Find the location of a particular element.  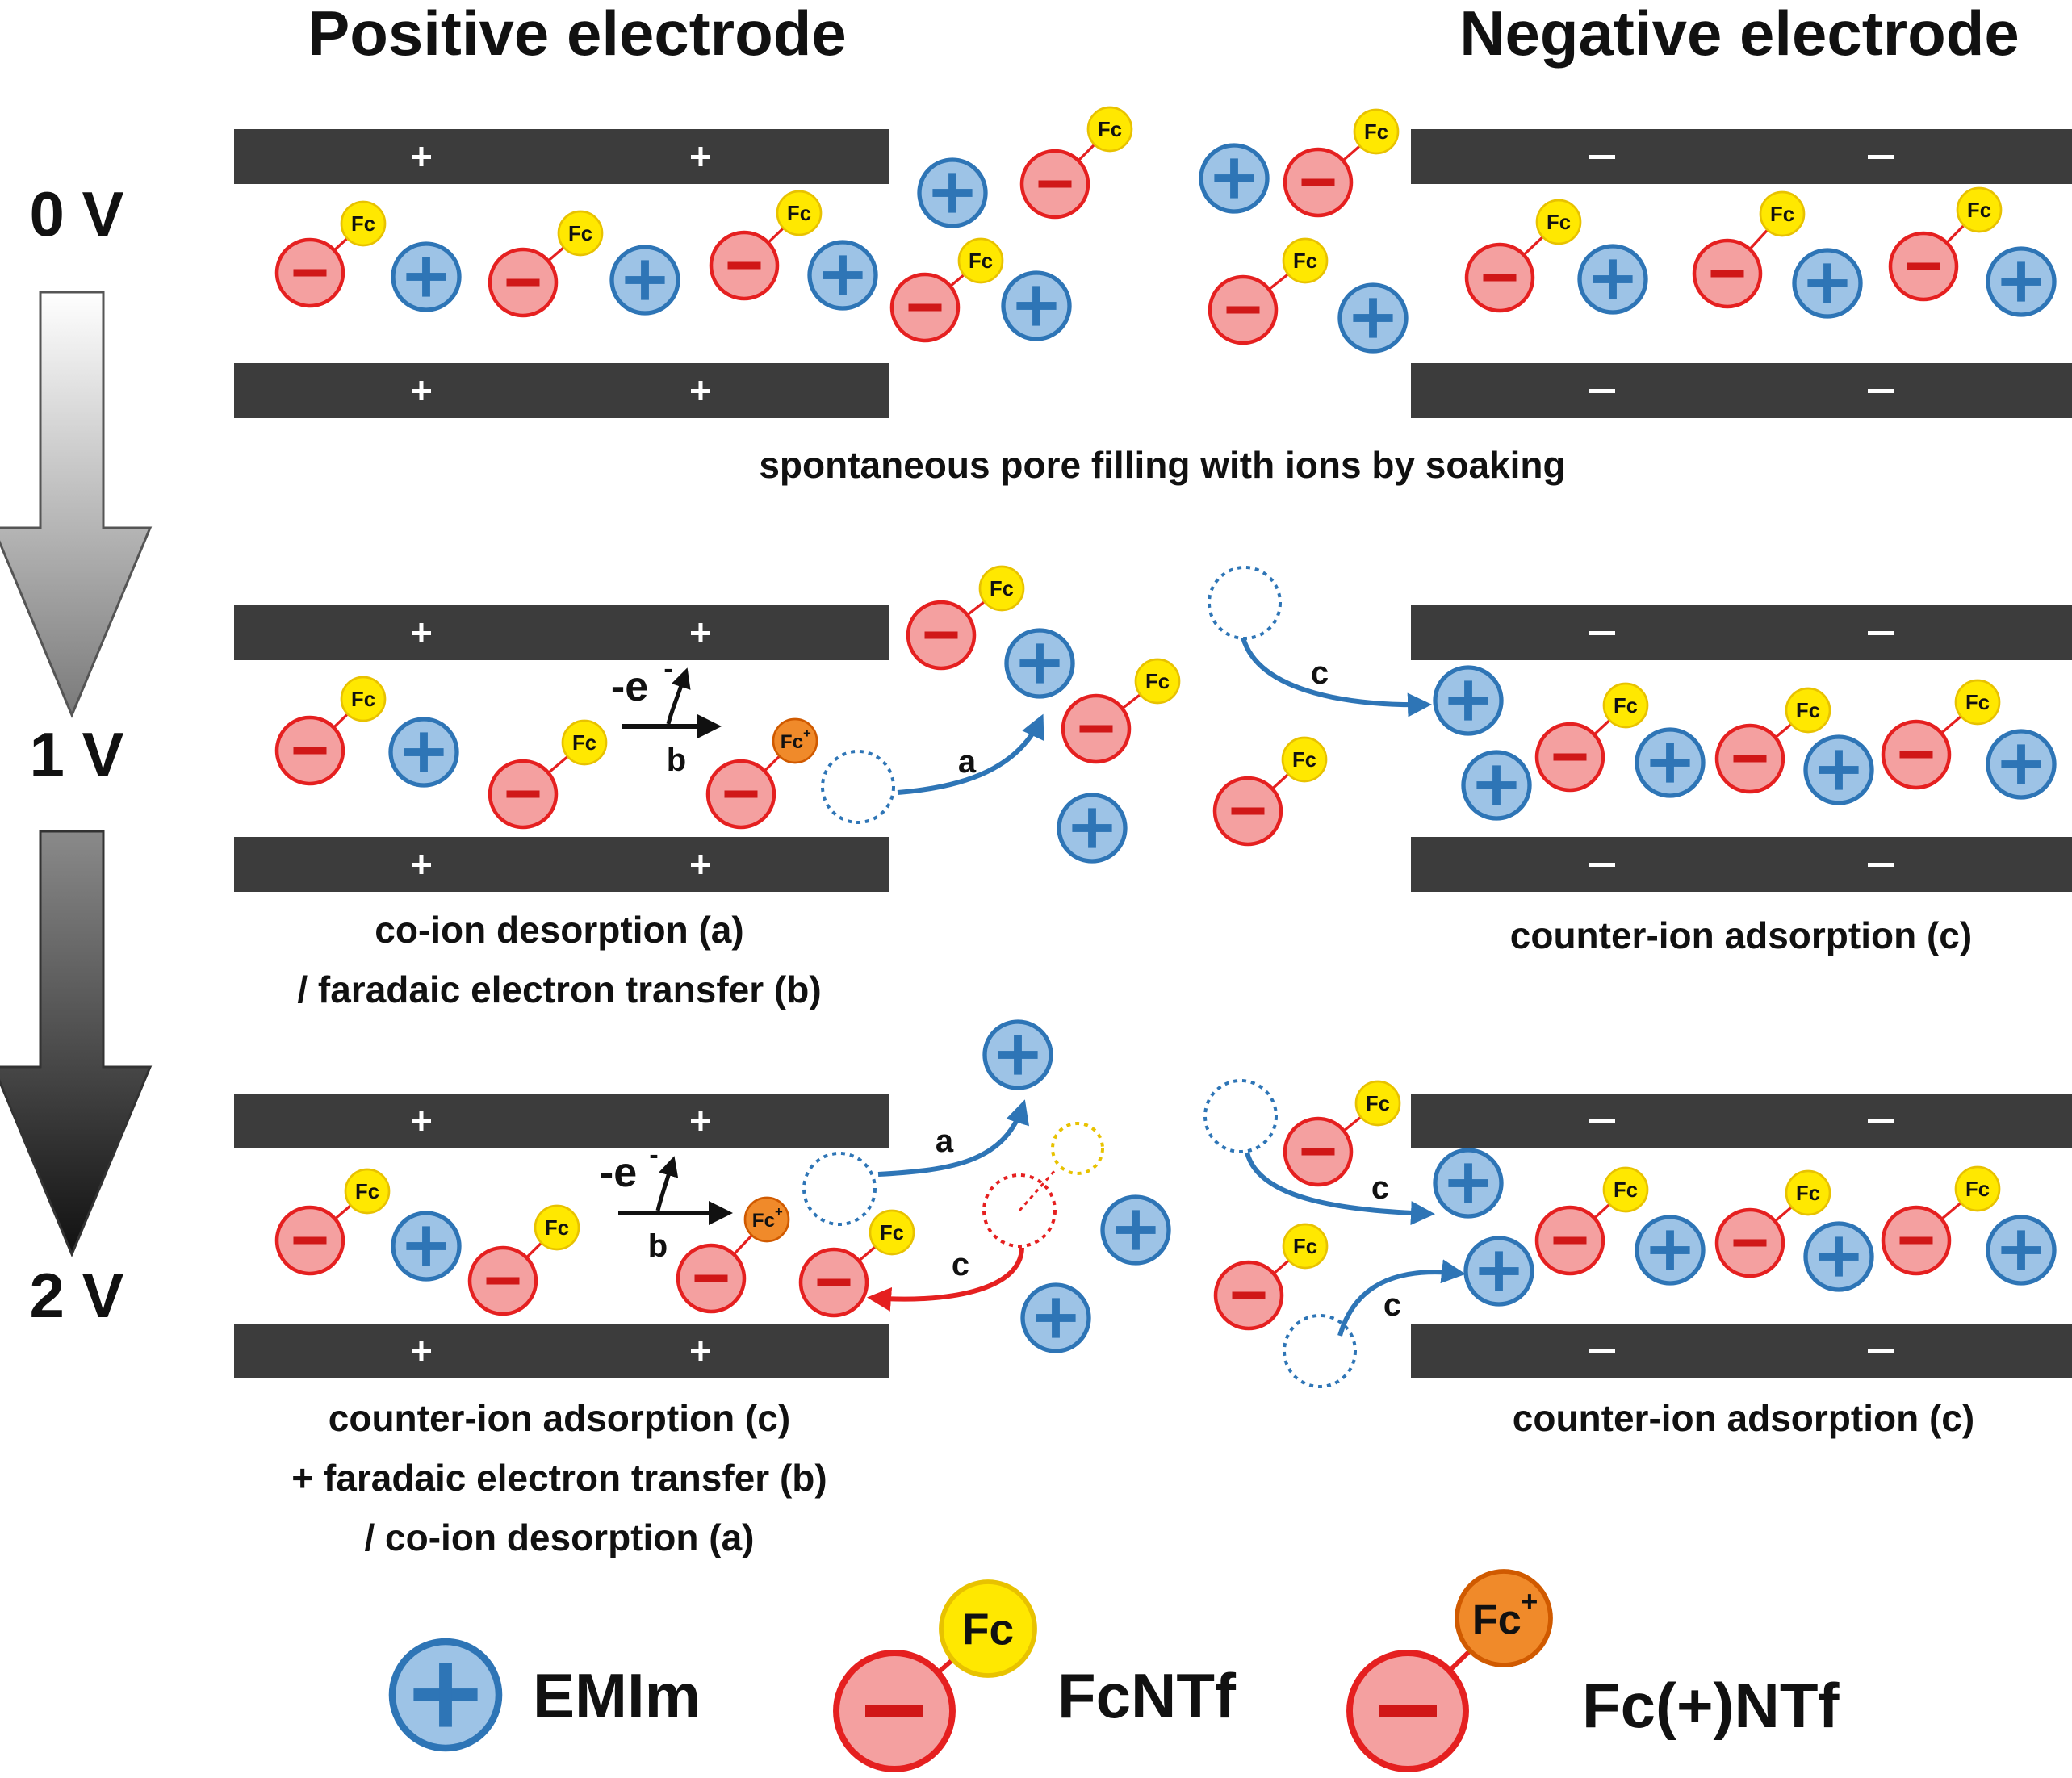

electron-superscript: - is located at coordinates (667, 669).